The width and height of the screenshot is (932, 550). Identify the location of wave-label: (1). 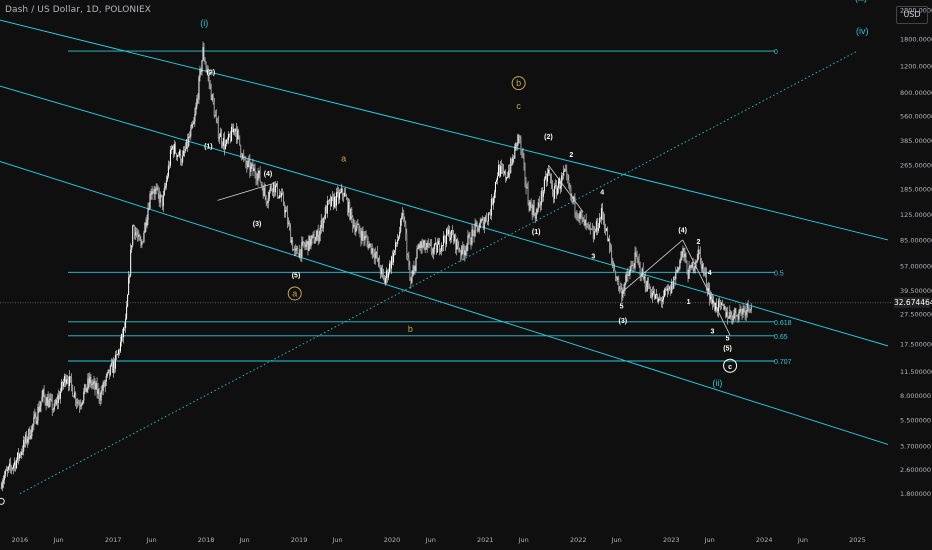
(208, 147).